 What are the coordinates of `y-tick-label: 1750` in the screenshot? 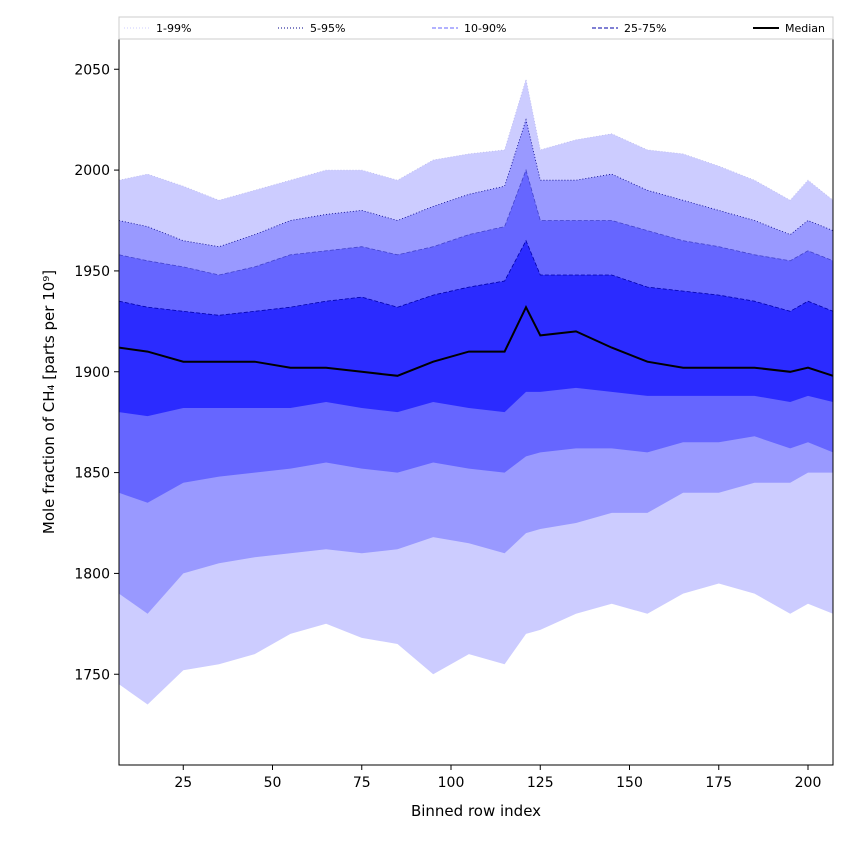 It's located at (92, 675).